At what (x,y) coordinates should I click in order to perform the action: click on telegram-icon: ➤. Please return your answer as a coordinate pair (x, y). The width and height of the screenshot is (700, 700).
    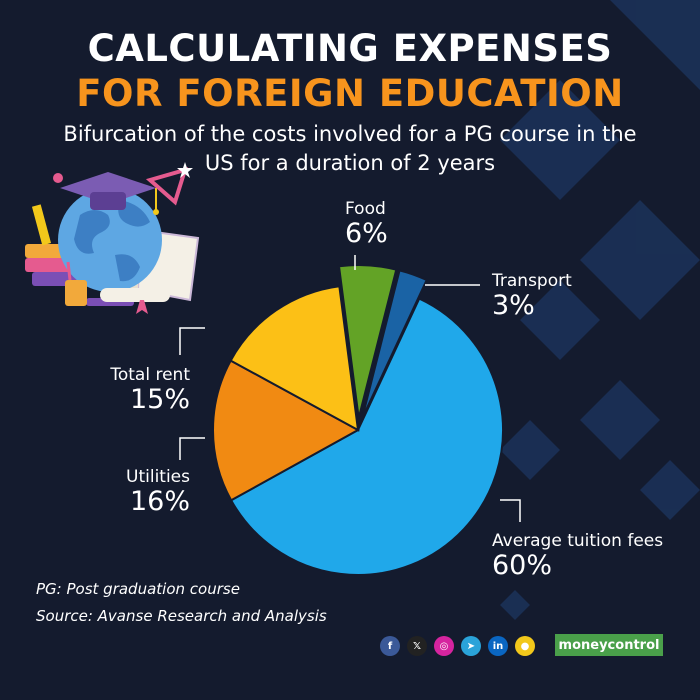
    Looking at the image, I should click on (471, 646).